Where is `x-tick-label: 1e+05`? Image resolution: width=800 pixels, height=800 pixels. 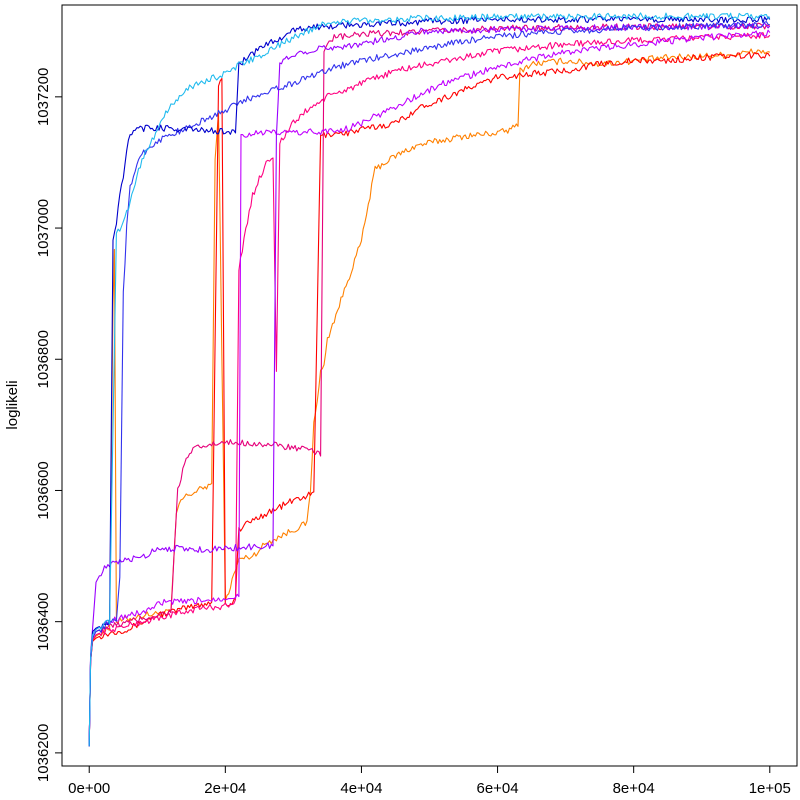 x-tick-label: 1e+05 is located at coordinates (770, 788).